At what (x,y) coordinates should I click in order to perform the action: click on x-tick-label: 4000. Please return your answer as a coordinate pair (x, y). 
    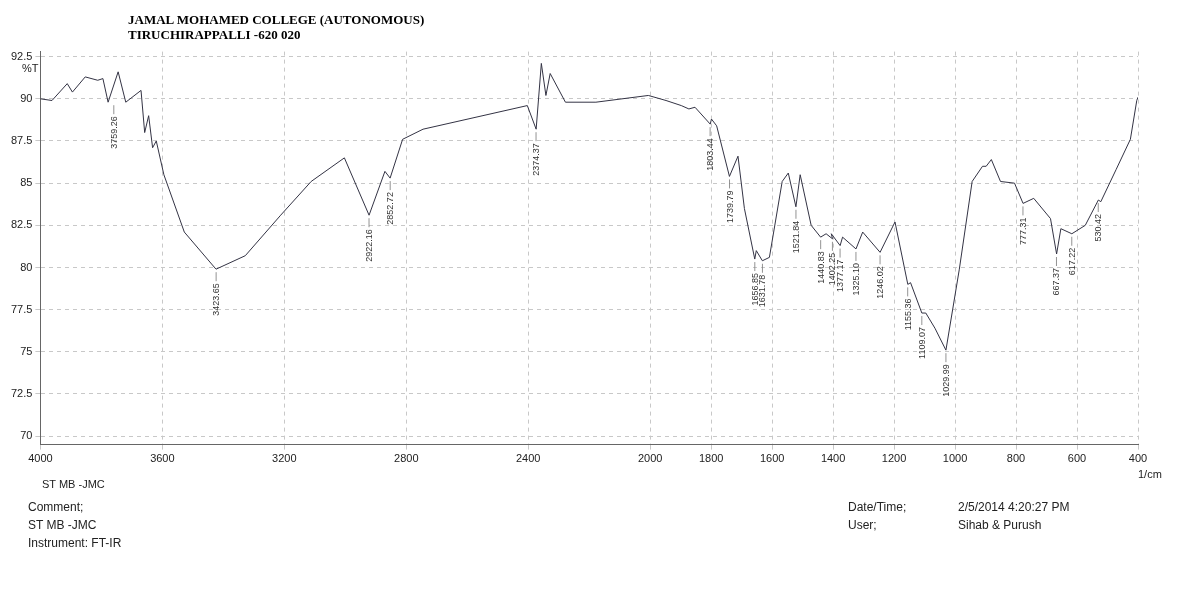
    Looking at the image, I should click on (40, 458).